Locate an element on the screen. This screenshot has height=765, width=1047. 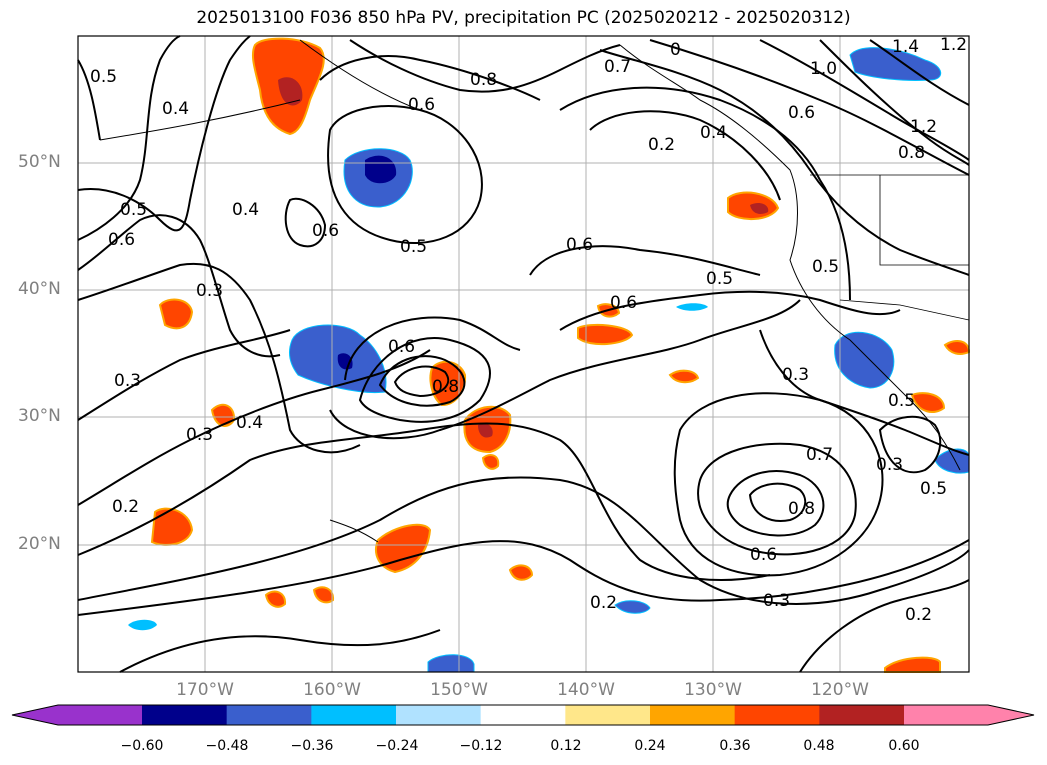
colorbar-tick: −0.12 is located at coordinates (481, 746).